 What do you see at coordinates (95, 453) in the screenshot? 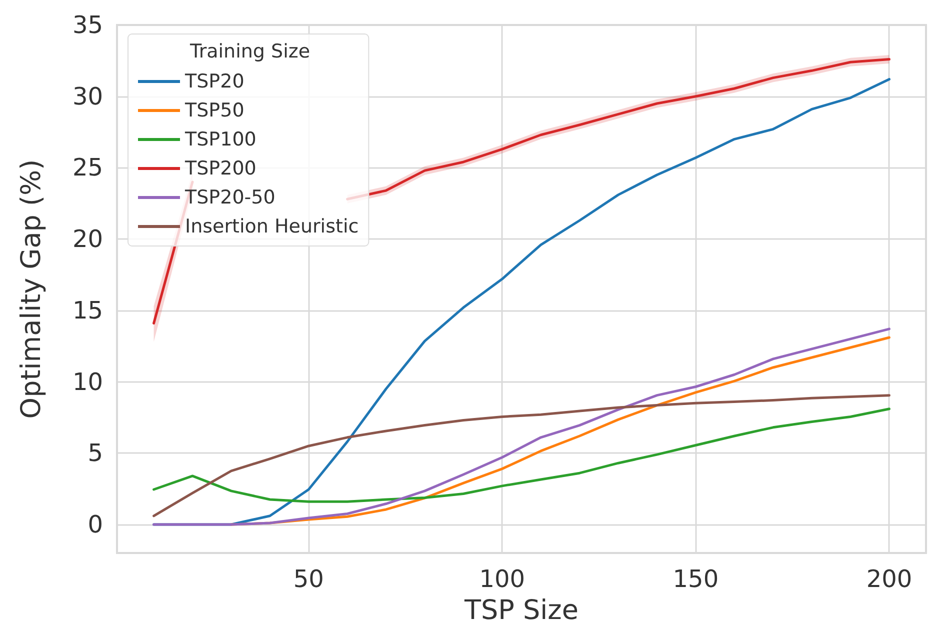
I see `y-tick-label: 5` at bounding box center [95, 453].